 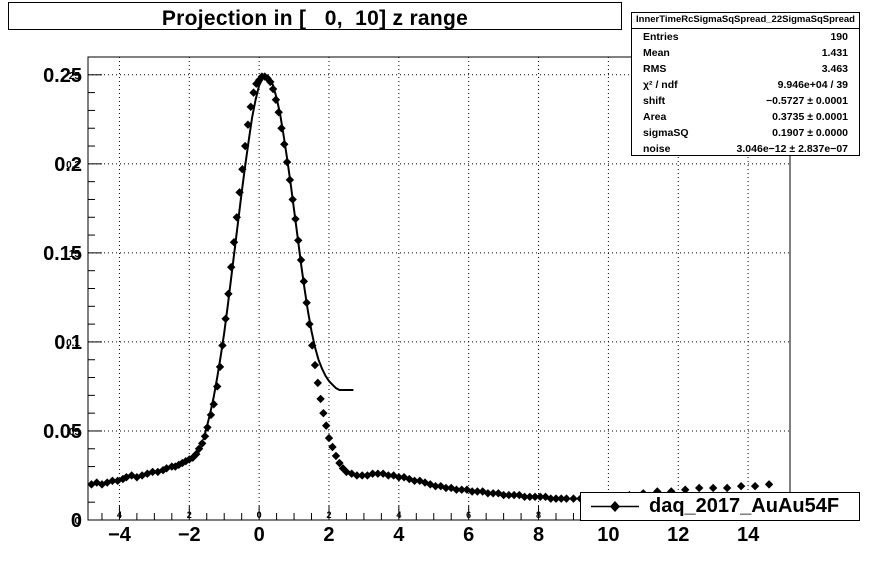 I want to click on stats-value: −0.5727 ± 0.0001, so click(x=807, y=101).